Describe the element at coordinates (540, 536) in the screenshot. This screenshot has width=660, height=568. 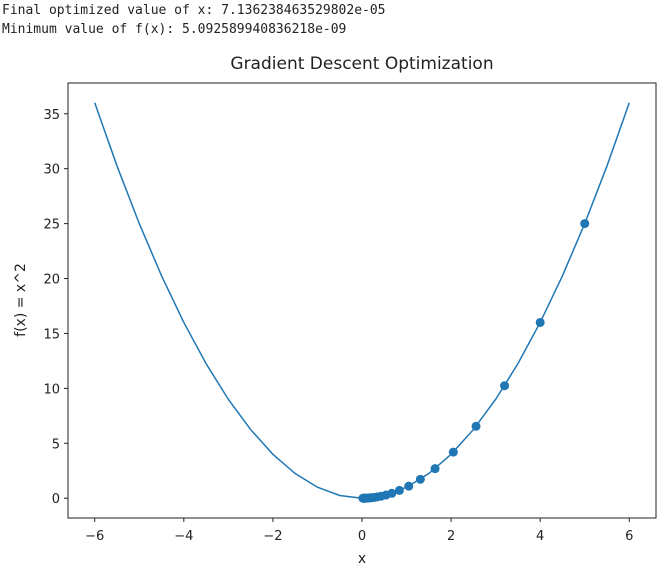
I see `x-tick-label: 4` at that location.